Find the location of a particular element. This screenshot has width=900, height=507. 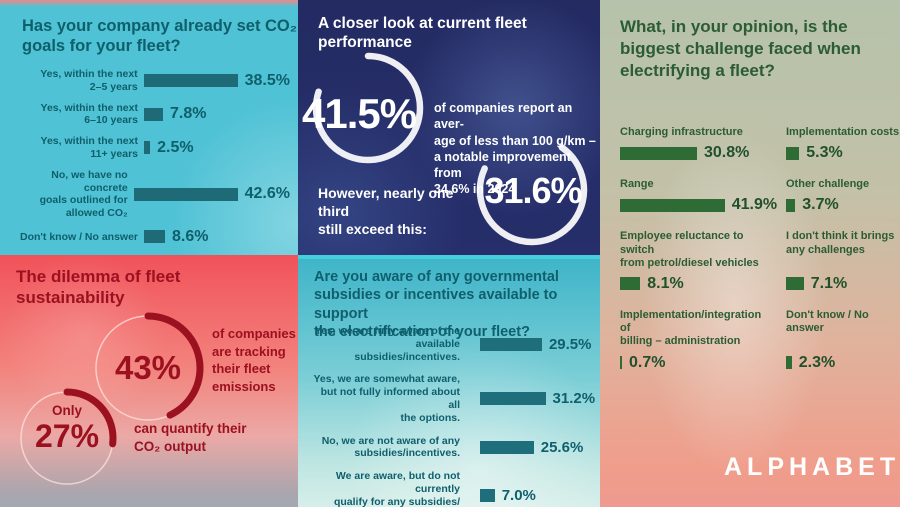

bar-value: 5.3% is located at coordinates (824, 153).